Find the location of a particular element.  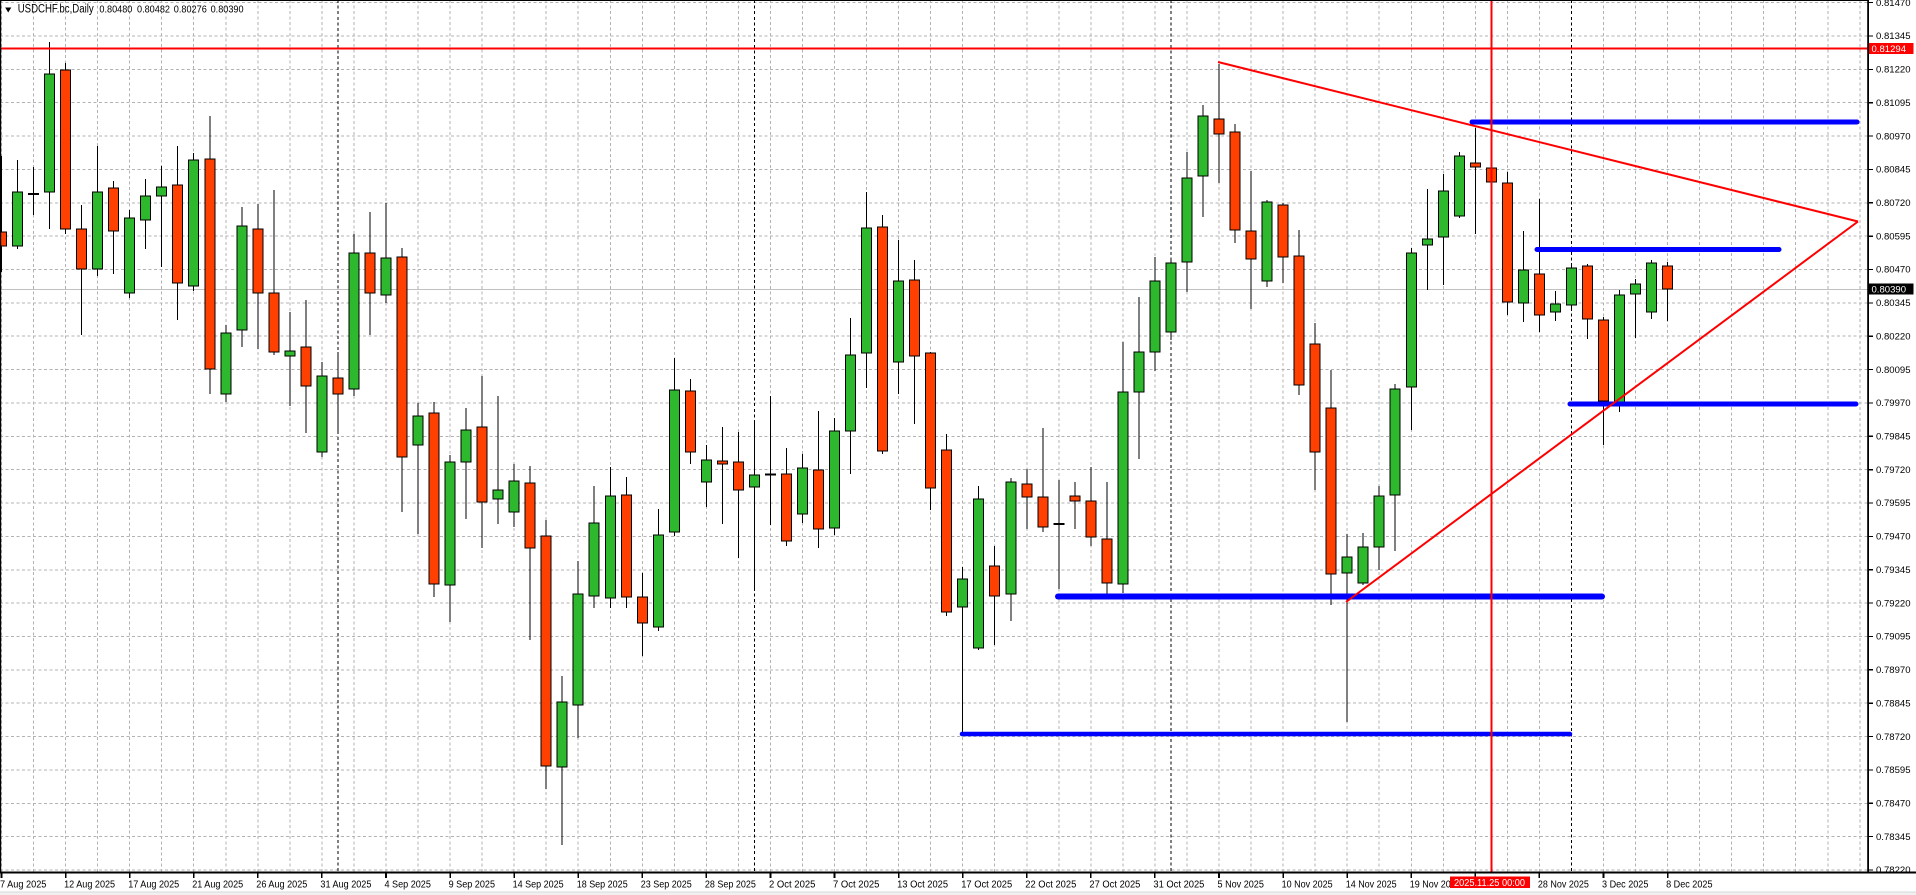

svg-text: 14 Sep 2025 is located at coordinates (538, 885).